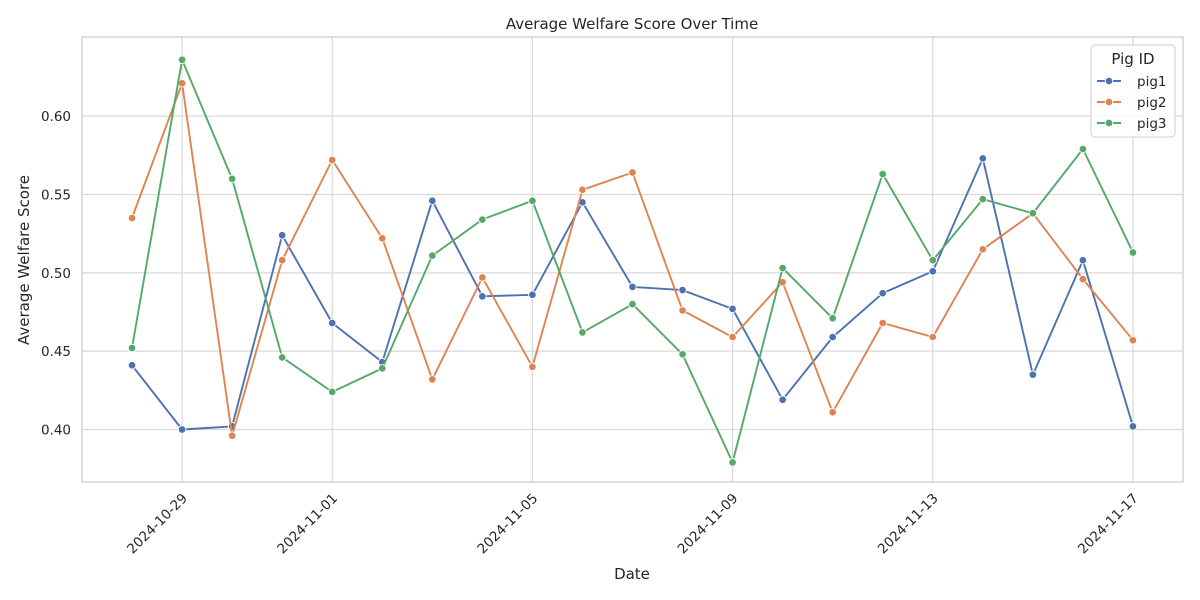  I want to click on x-tick-label: 2024-11-05, so click(507, 524).